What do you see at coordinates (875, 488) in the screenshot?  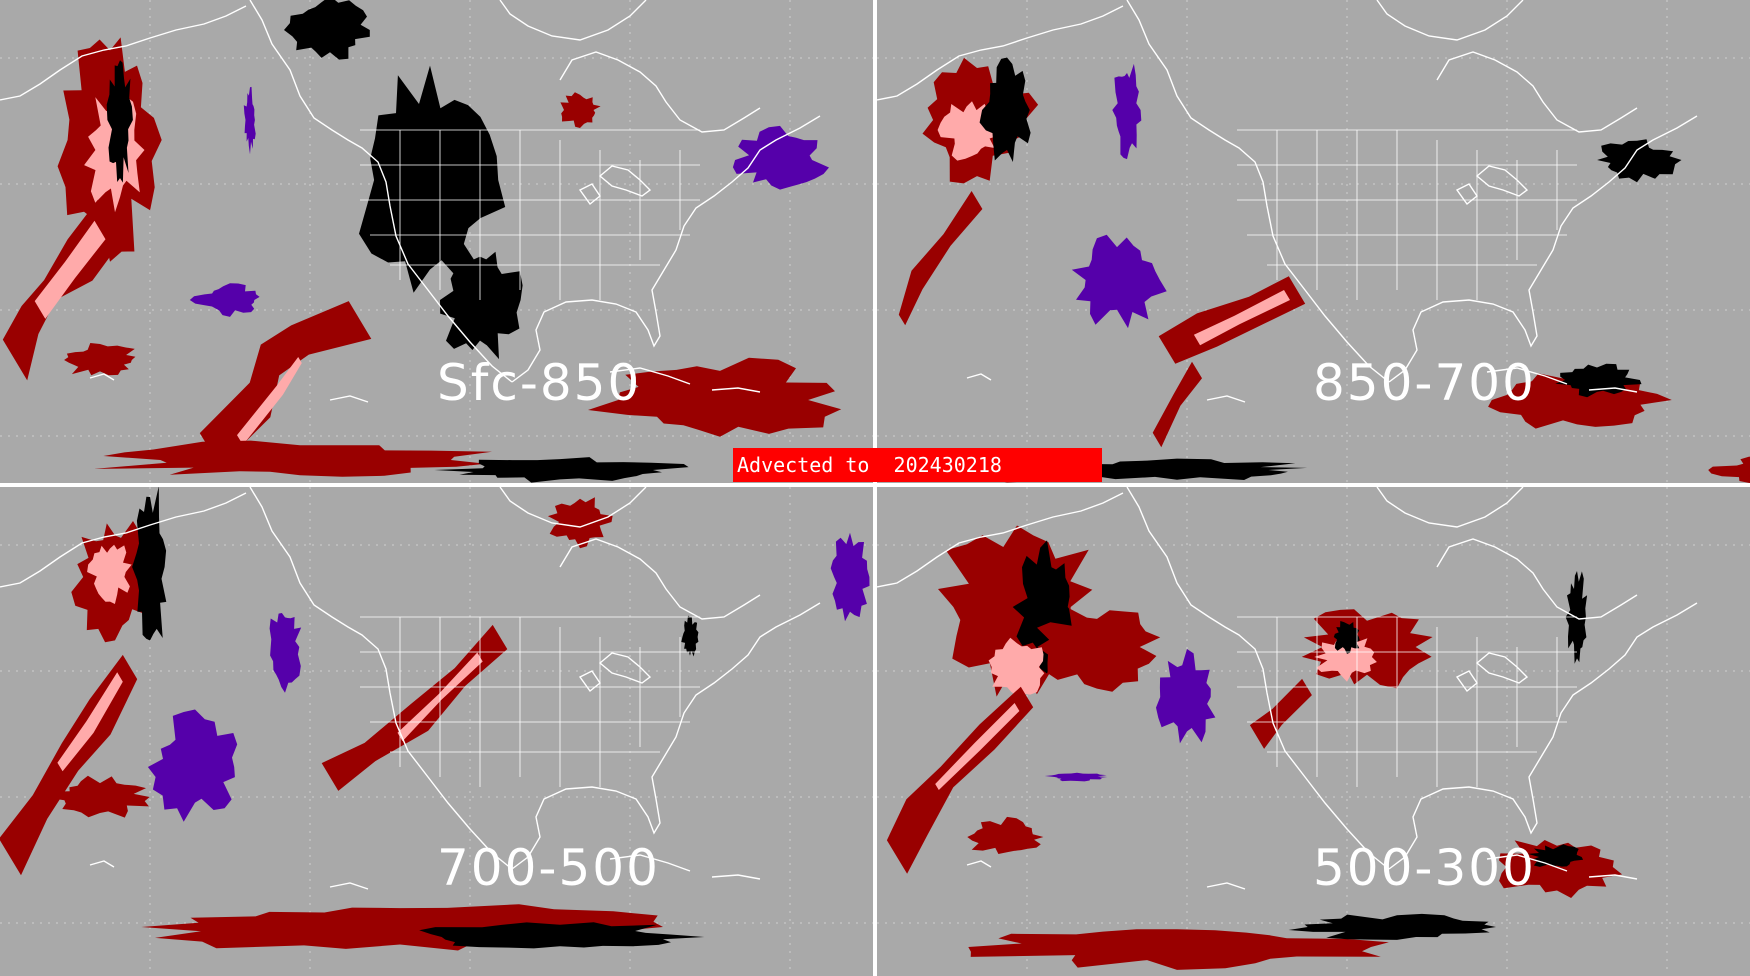 I see `vertical-divider` at bounding box center [875, 488].